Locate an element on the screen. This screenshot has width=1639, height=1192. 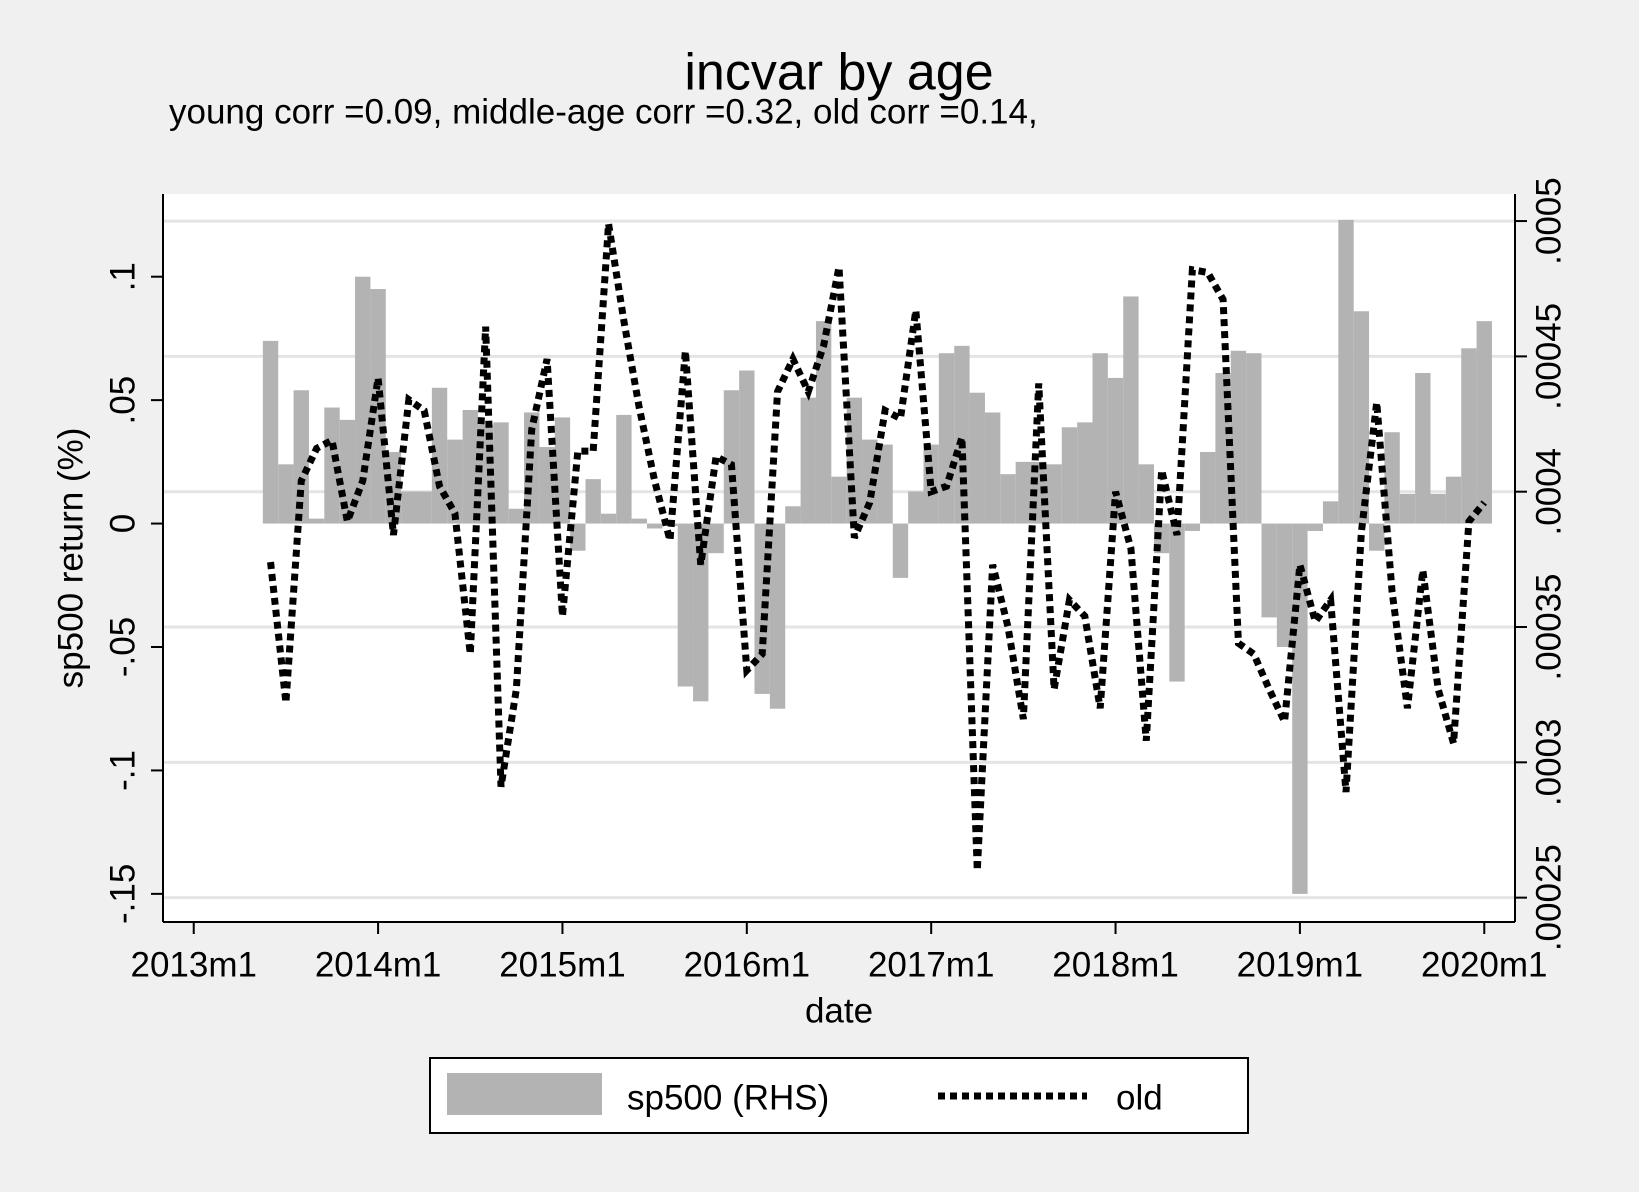
y-tick-label: 0 is located at coordinates (122, 523).